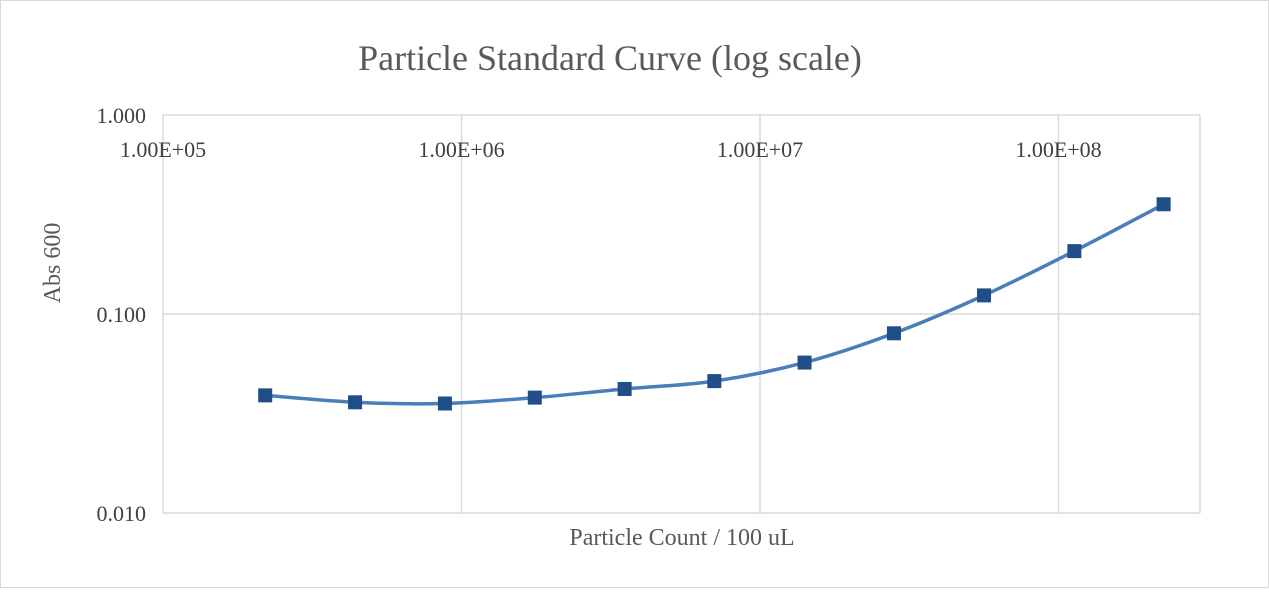 The height and width of the screenshot is (593, 1269). Describe the element at coordinates (611, 149) in the screenshot. I see `x-tick-labels: 1.00E+05 1.00E+06 1.00E+07 1.00E+08` at that location.